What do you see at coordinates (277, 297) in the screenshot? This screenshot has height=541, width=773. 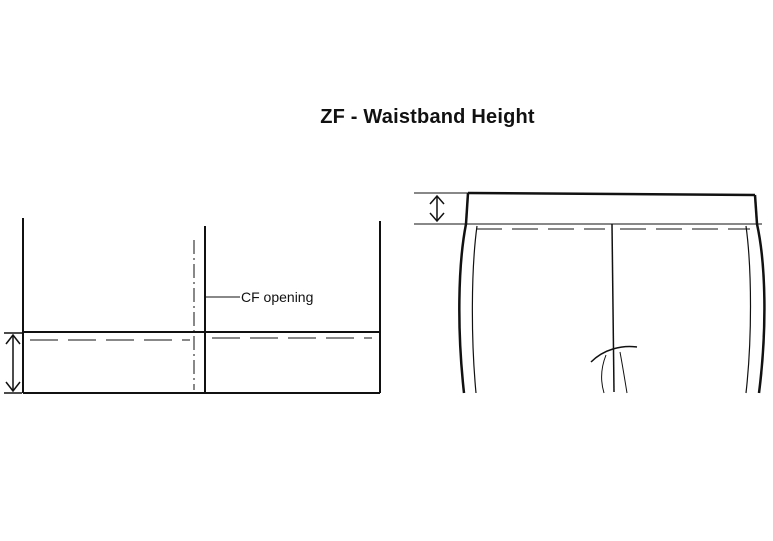 I see `cf-opening-label: CF opening` at bounding box center [277, 297].